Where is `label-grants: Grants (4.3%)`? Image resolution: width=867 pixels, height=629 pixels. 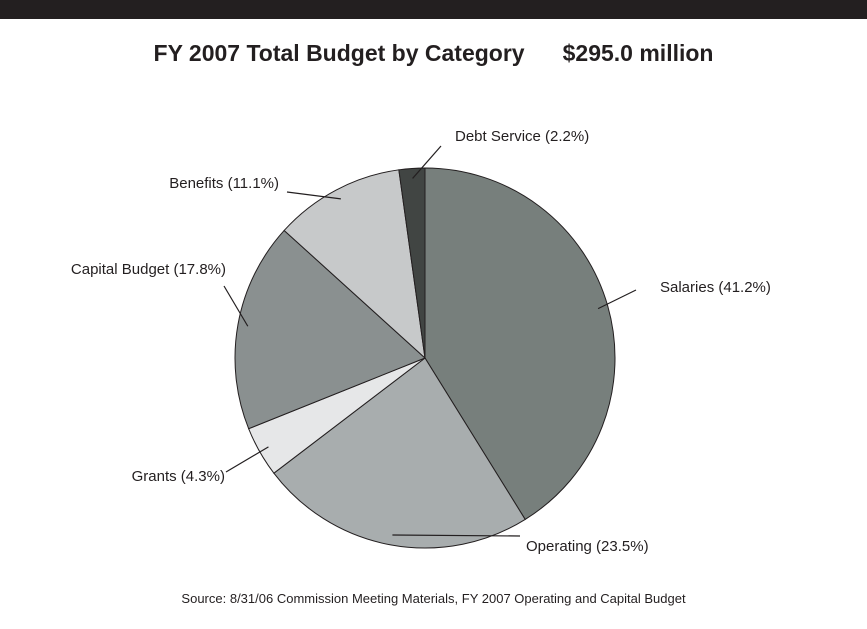 label-grants: Grants (4.3%) is located at coordinates (178, 476).